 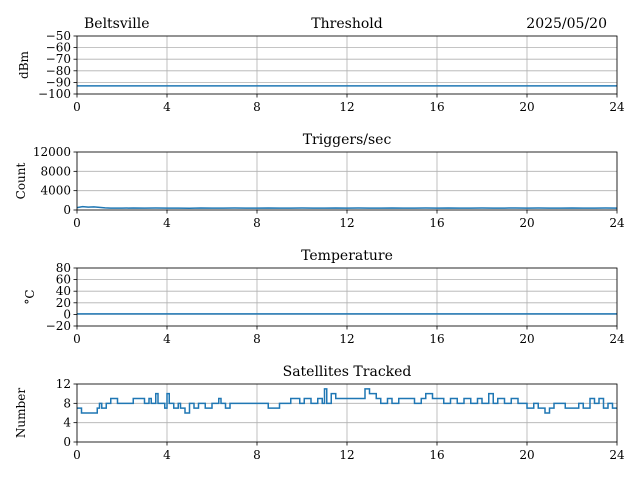 I want to click on y-tick-label: −90, so click(x=58, y=82).